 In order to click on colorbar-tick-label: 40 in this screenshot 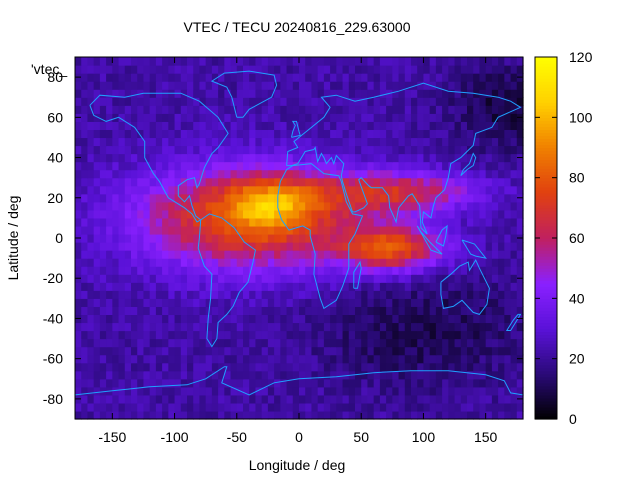, I will do `click(577, 298)`.